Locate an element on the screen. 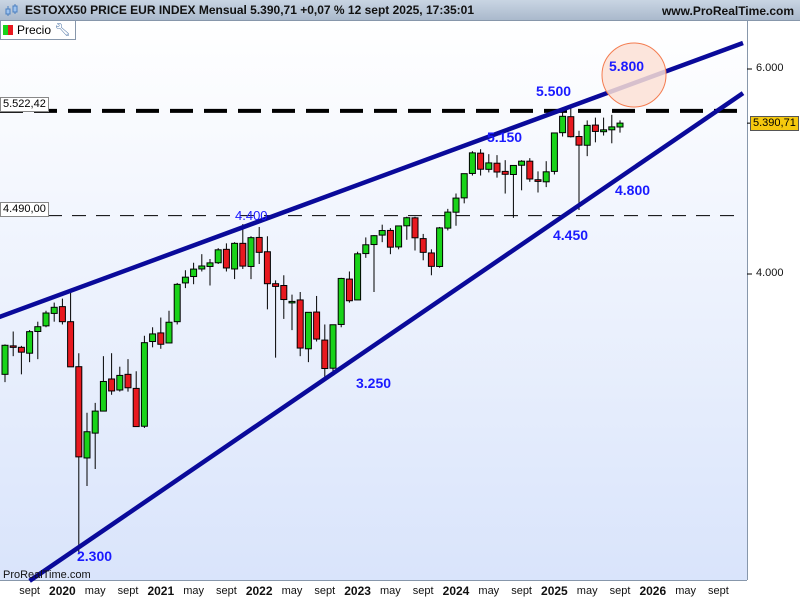 The width and height of the screenshot is (800, 600). site-link: www.ProRealTime.com is located at coordinates (727, 11).